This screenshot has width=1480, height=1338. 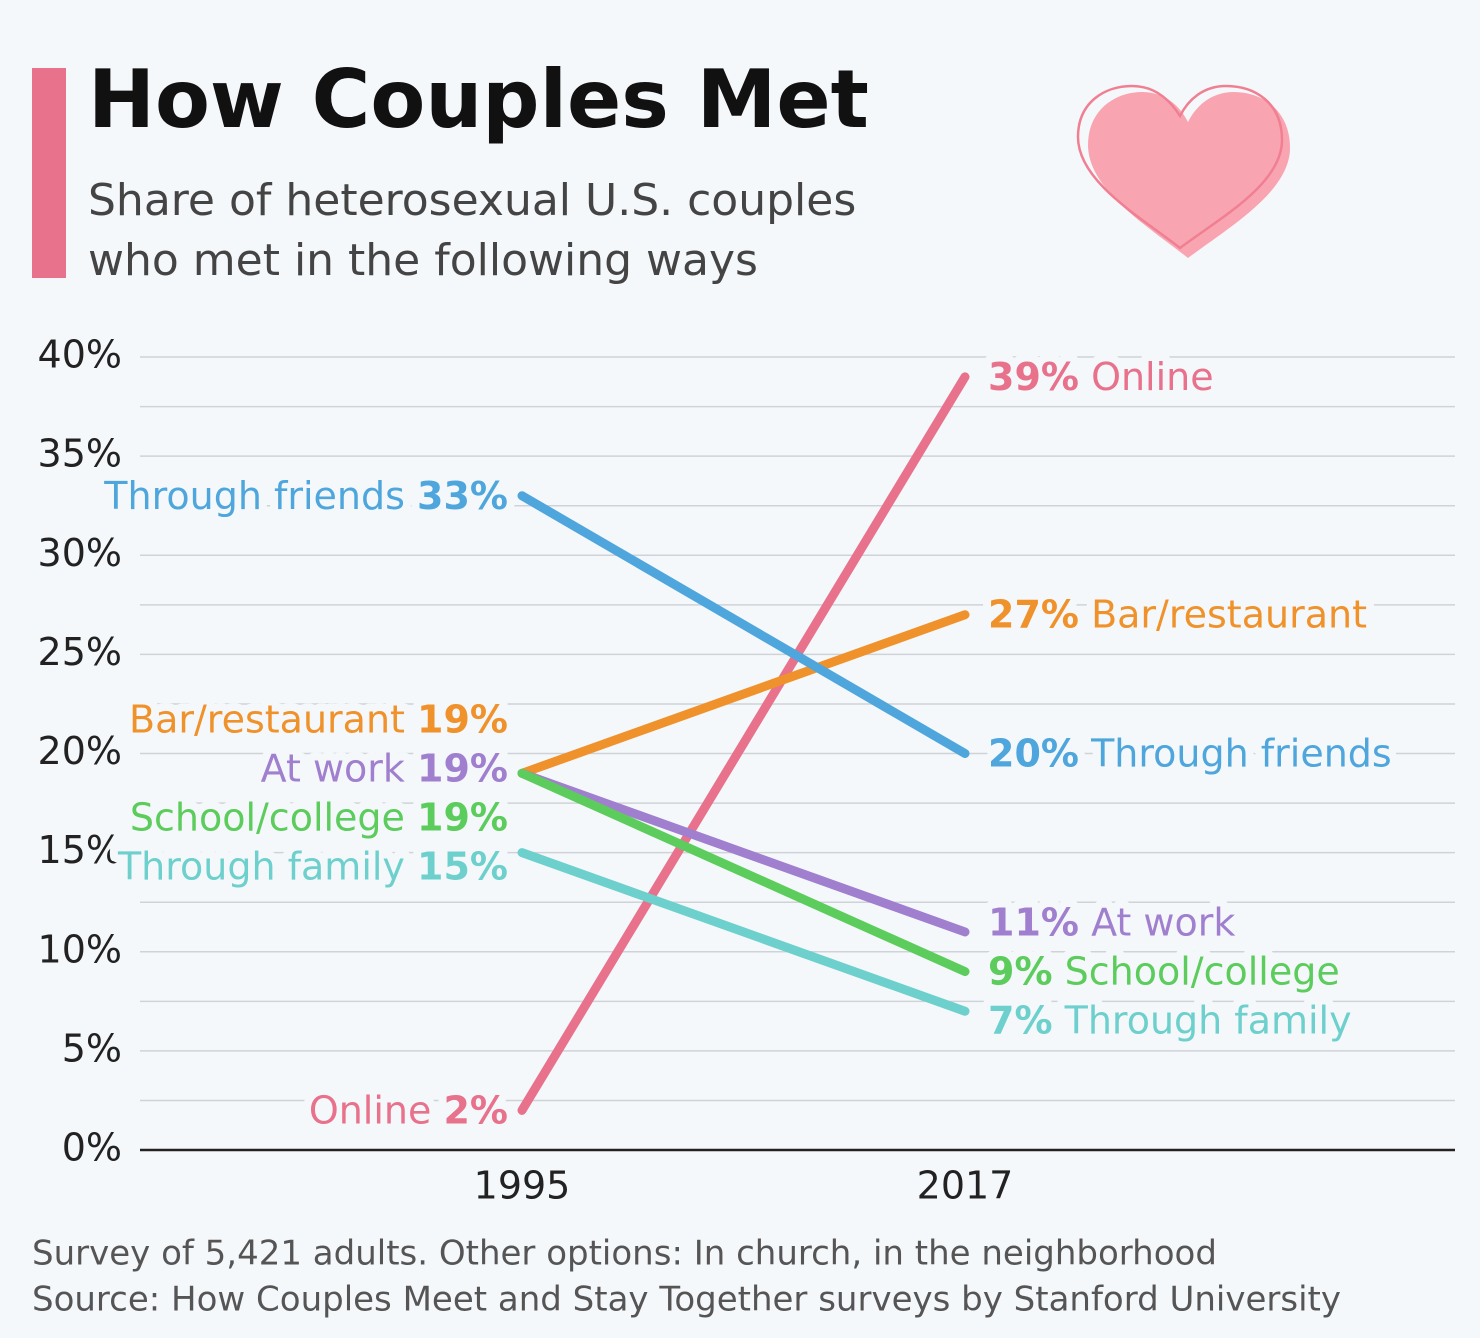 I want to click on y-tick-label: 30%, so click(x=80, y=553).